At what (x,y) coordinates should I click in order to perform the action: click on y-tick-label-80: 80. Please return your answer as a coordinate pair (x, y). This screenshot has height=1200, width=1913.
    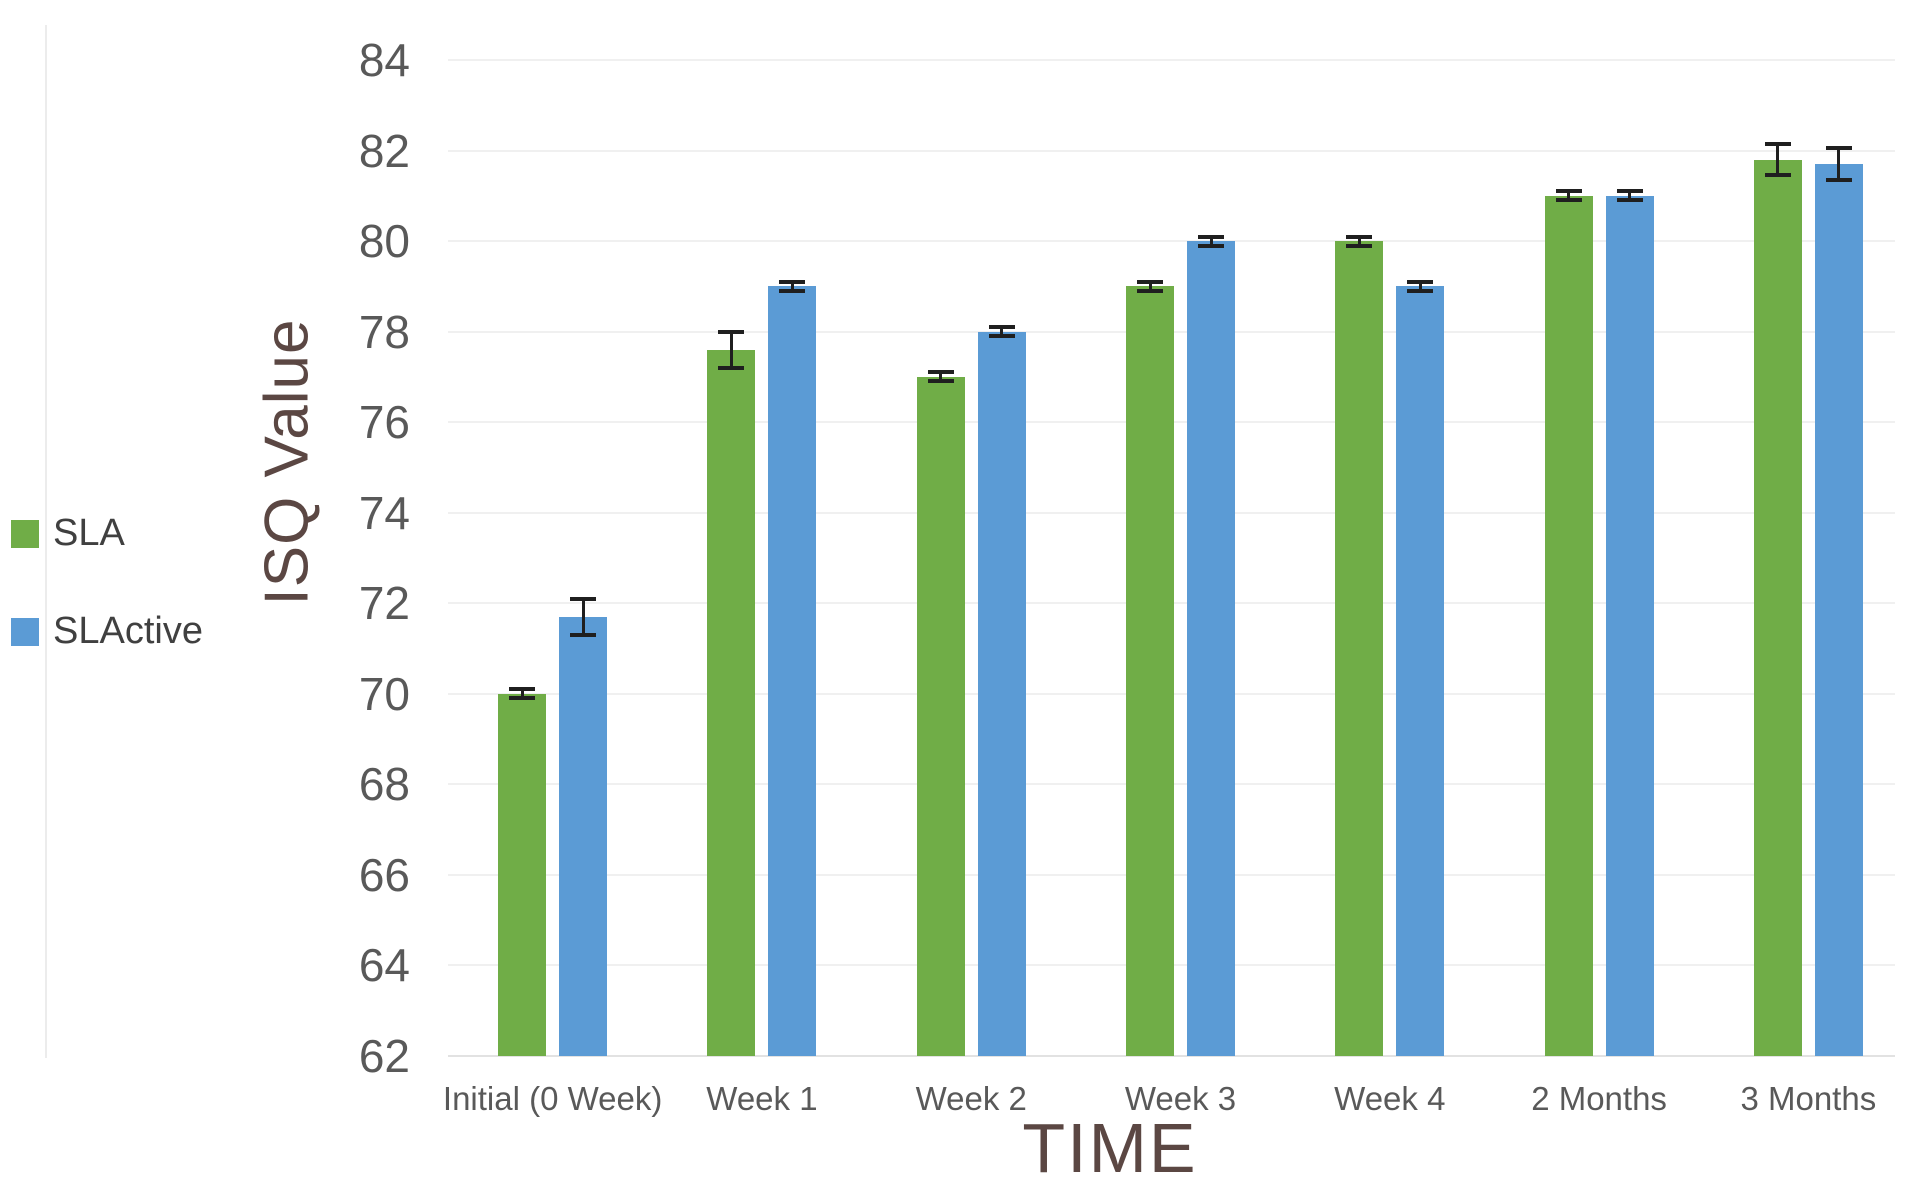
    Looking at the image, I should click on (384, 241).